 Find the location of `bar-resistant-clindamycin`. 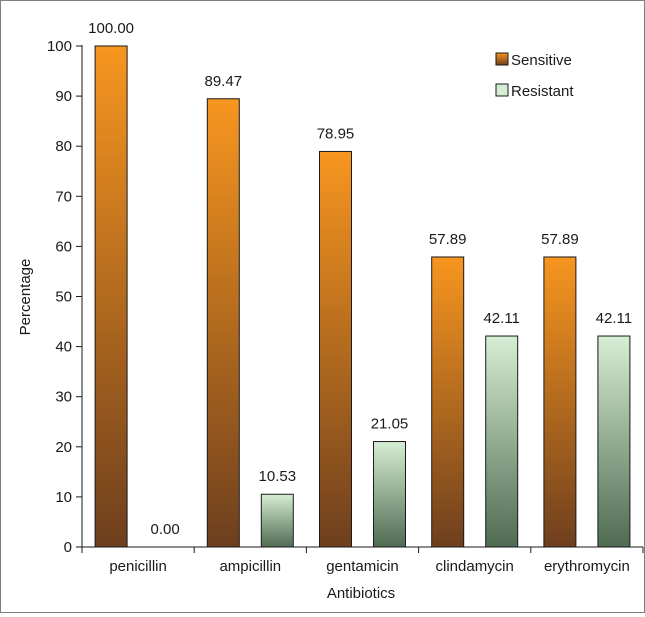

bar-resistant-clindamycin is located at coordinates (502, 441).